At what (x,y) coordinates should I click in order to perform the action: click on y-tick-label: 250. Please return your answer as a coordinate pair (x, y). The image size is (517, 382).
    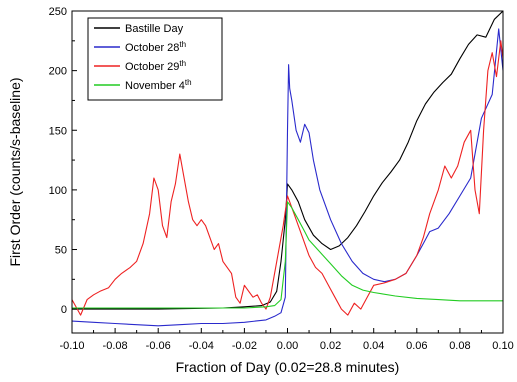
    Looking at the image, I should click on (58, 12).